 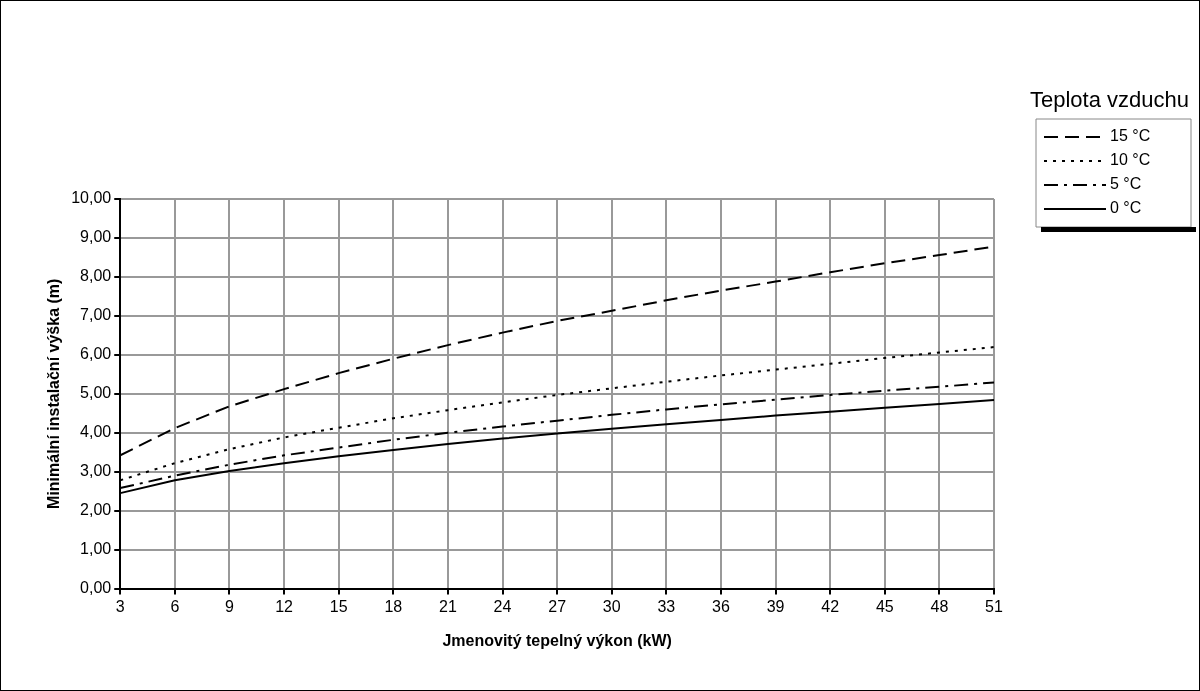 What do you see at coordinates (721, 606) in the screenshot?
I see `x-tick-label: 36` at bounding box center [721, 606].